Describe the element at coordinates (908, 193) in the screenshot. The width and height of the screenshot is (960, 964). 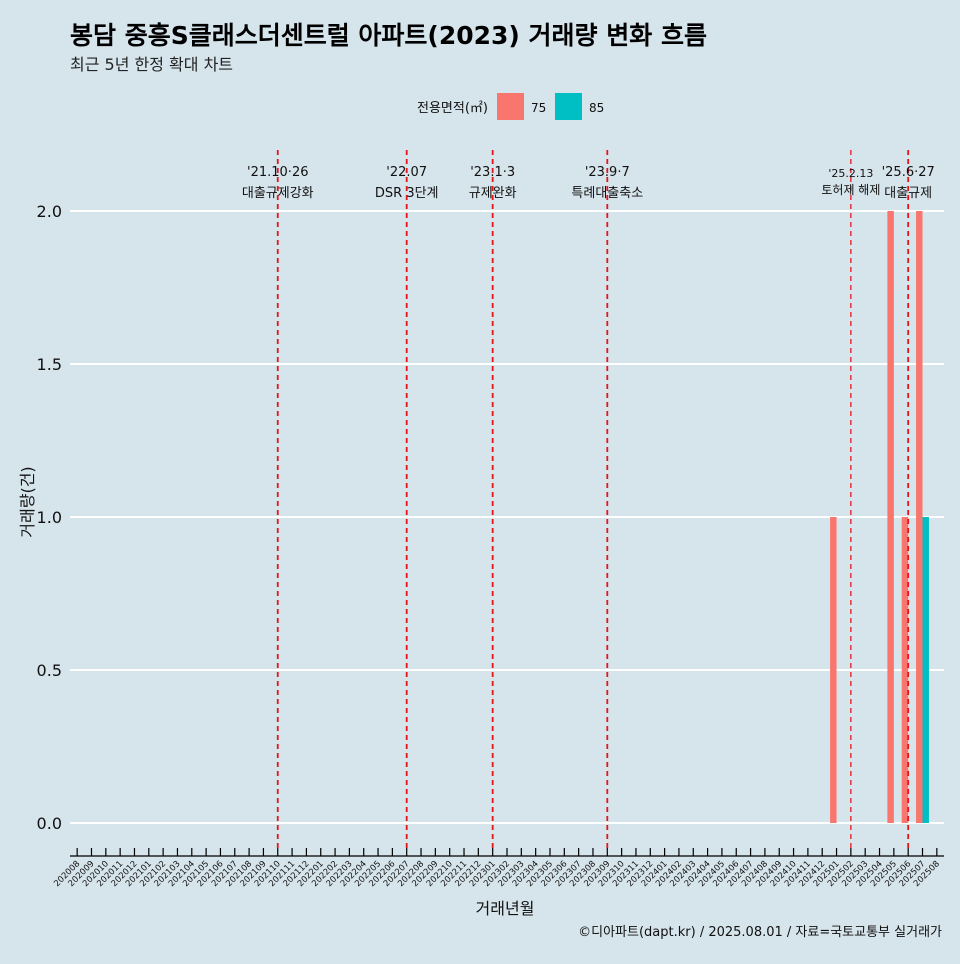
I see `event-label: 대출규제` at that location.